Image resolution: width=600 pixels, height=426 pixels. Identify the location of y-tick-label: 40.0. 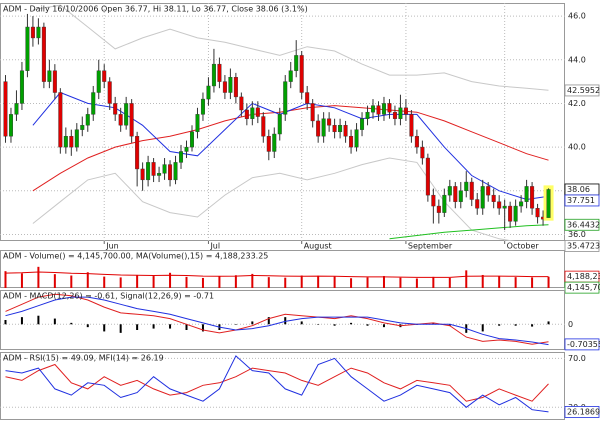
(577, 147).